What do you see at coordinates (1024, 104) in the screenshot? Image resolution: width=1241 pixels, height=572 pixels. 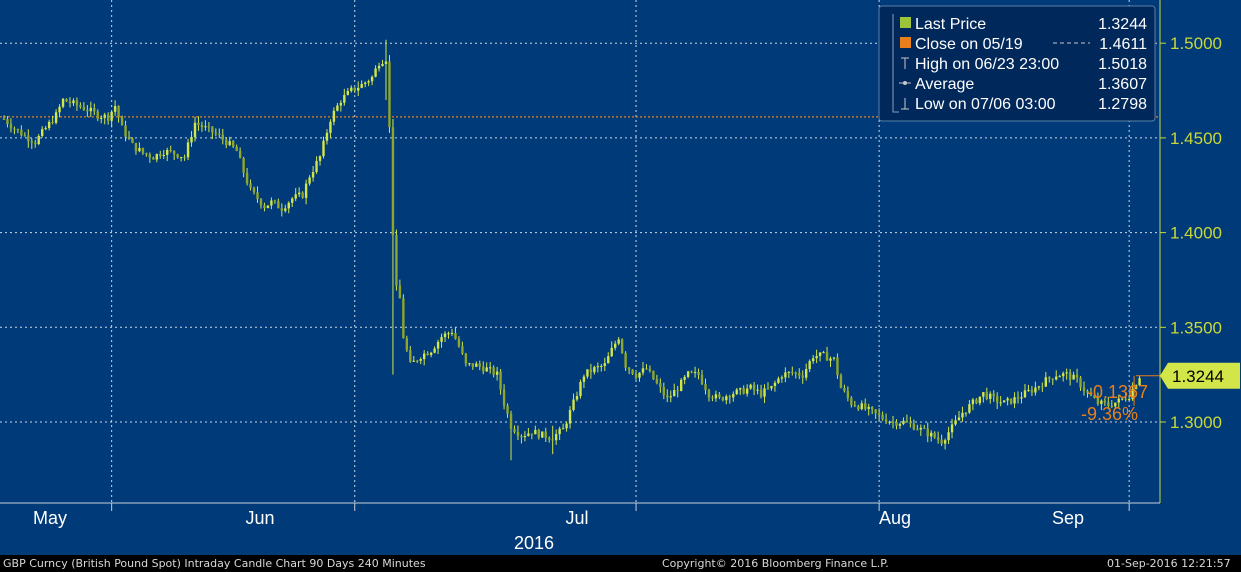 I see `legend-item-low: Low on 07/06 03:00 1.2798` at bounding box center [1024, 104].